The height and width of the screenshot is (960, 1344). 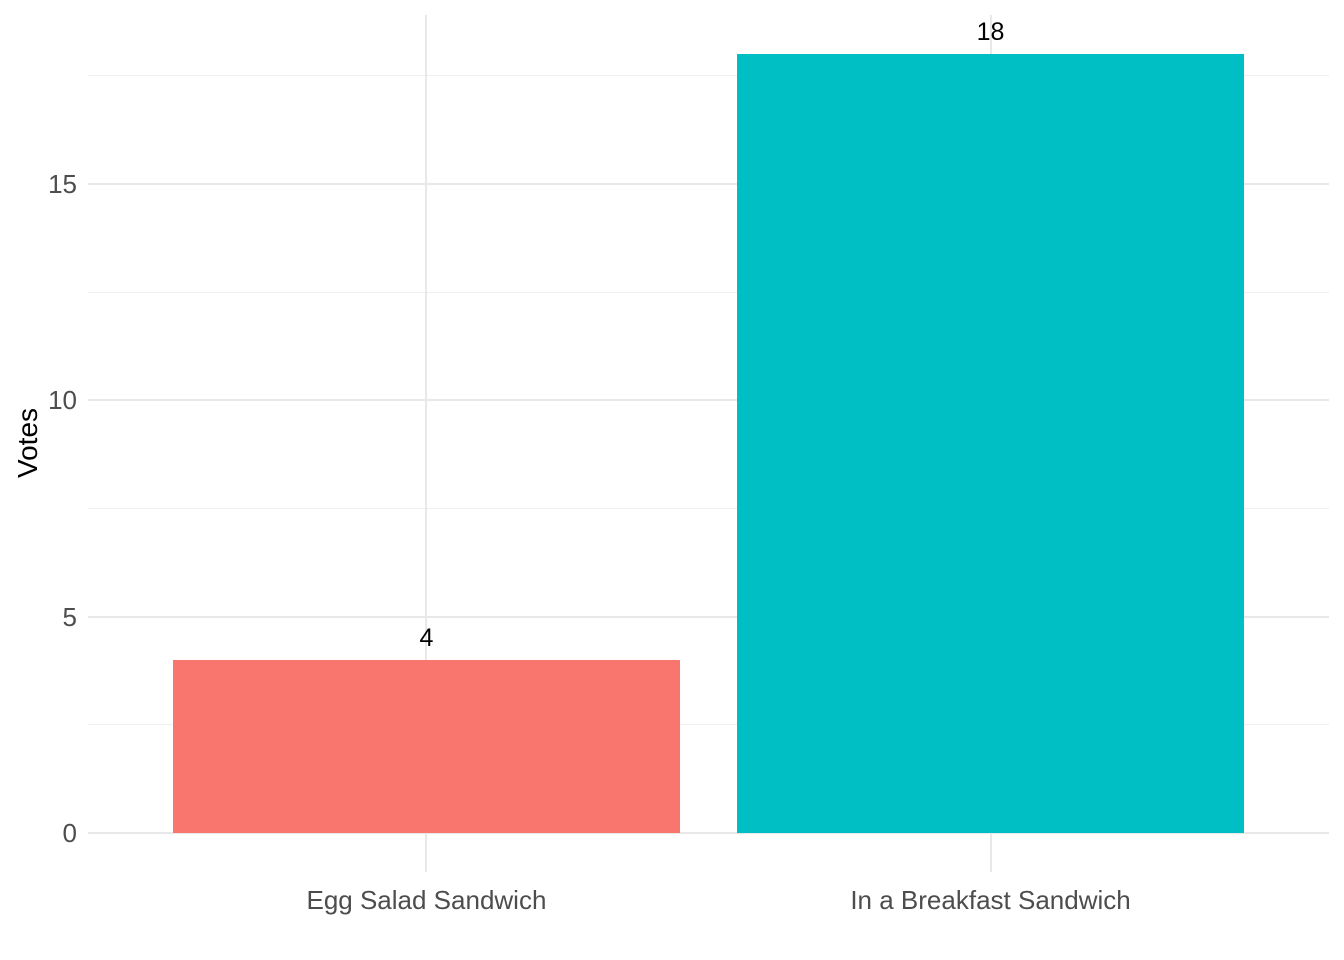 I want to click on y-tick-label: 0, so click(x=69, y=833).